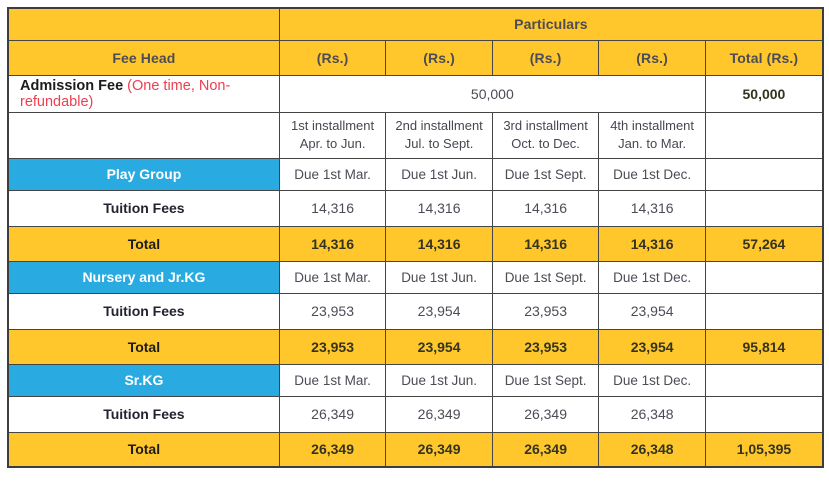 The image size is (829, 504). Describe the element at coordinates (764, 93) in the screenshot. I see `admission-fee-total: 50,000` at that location.